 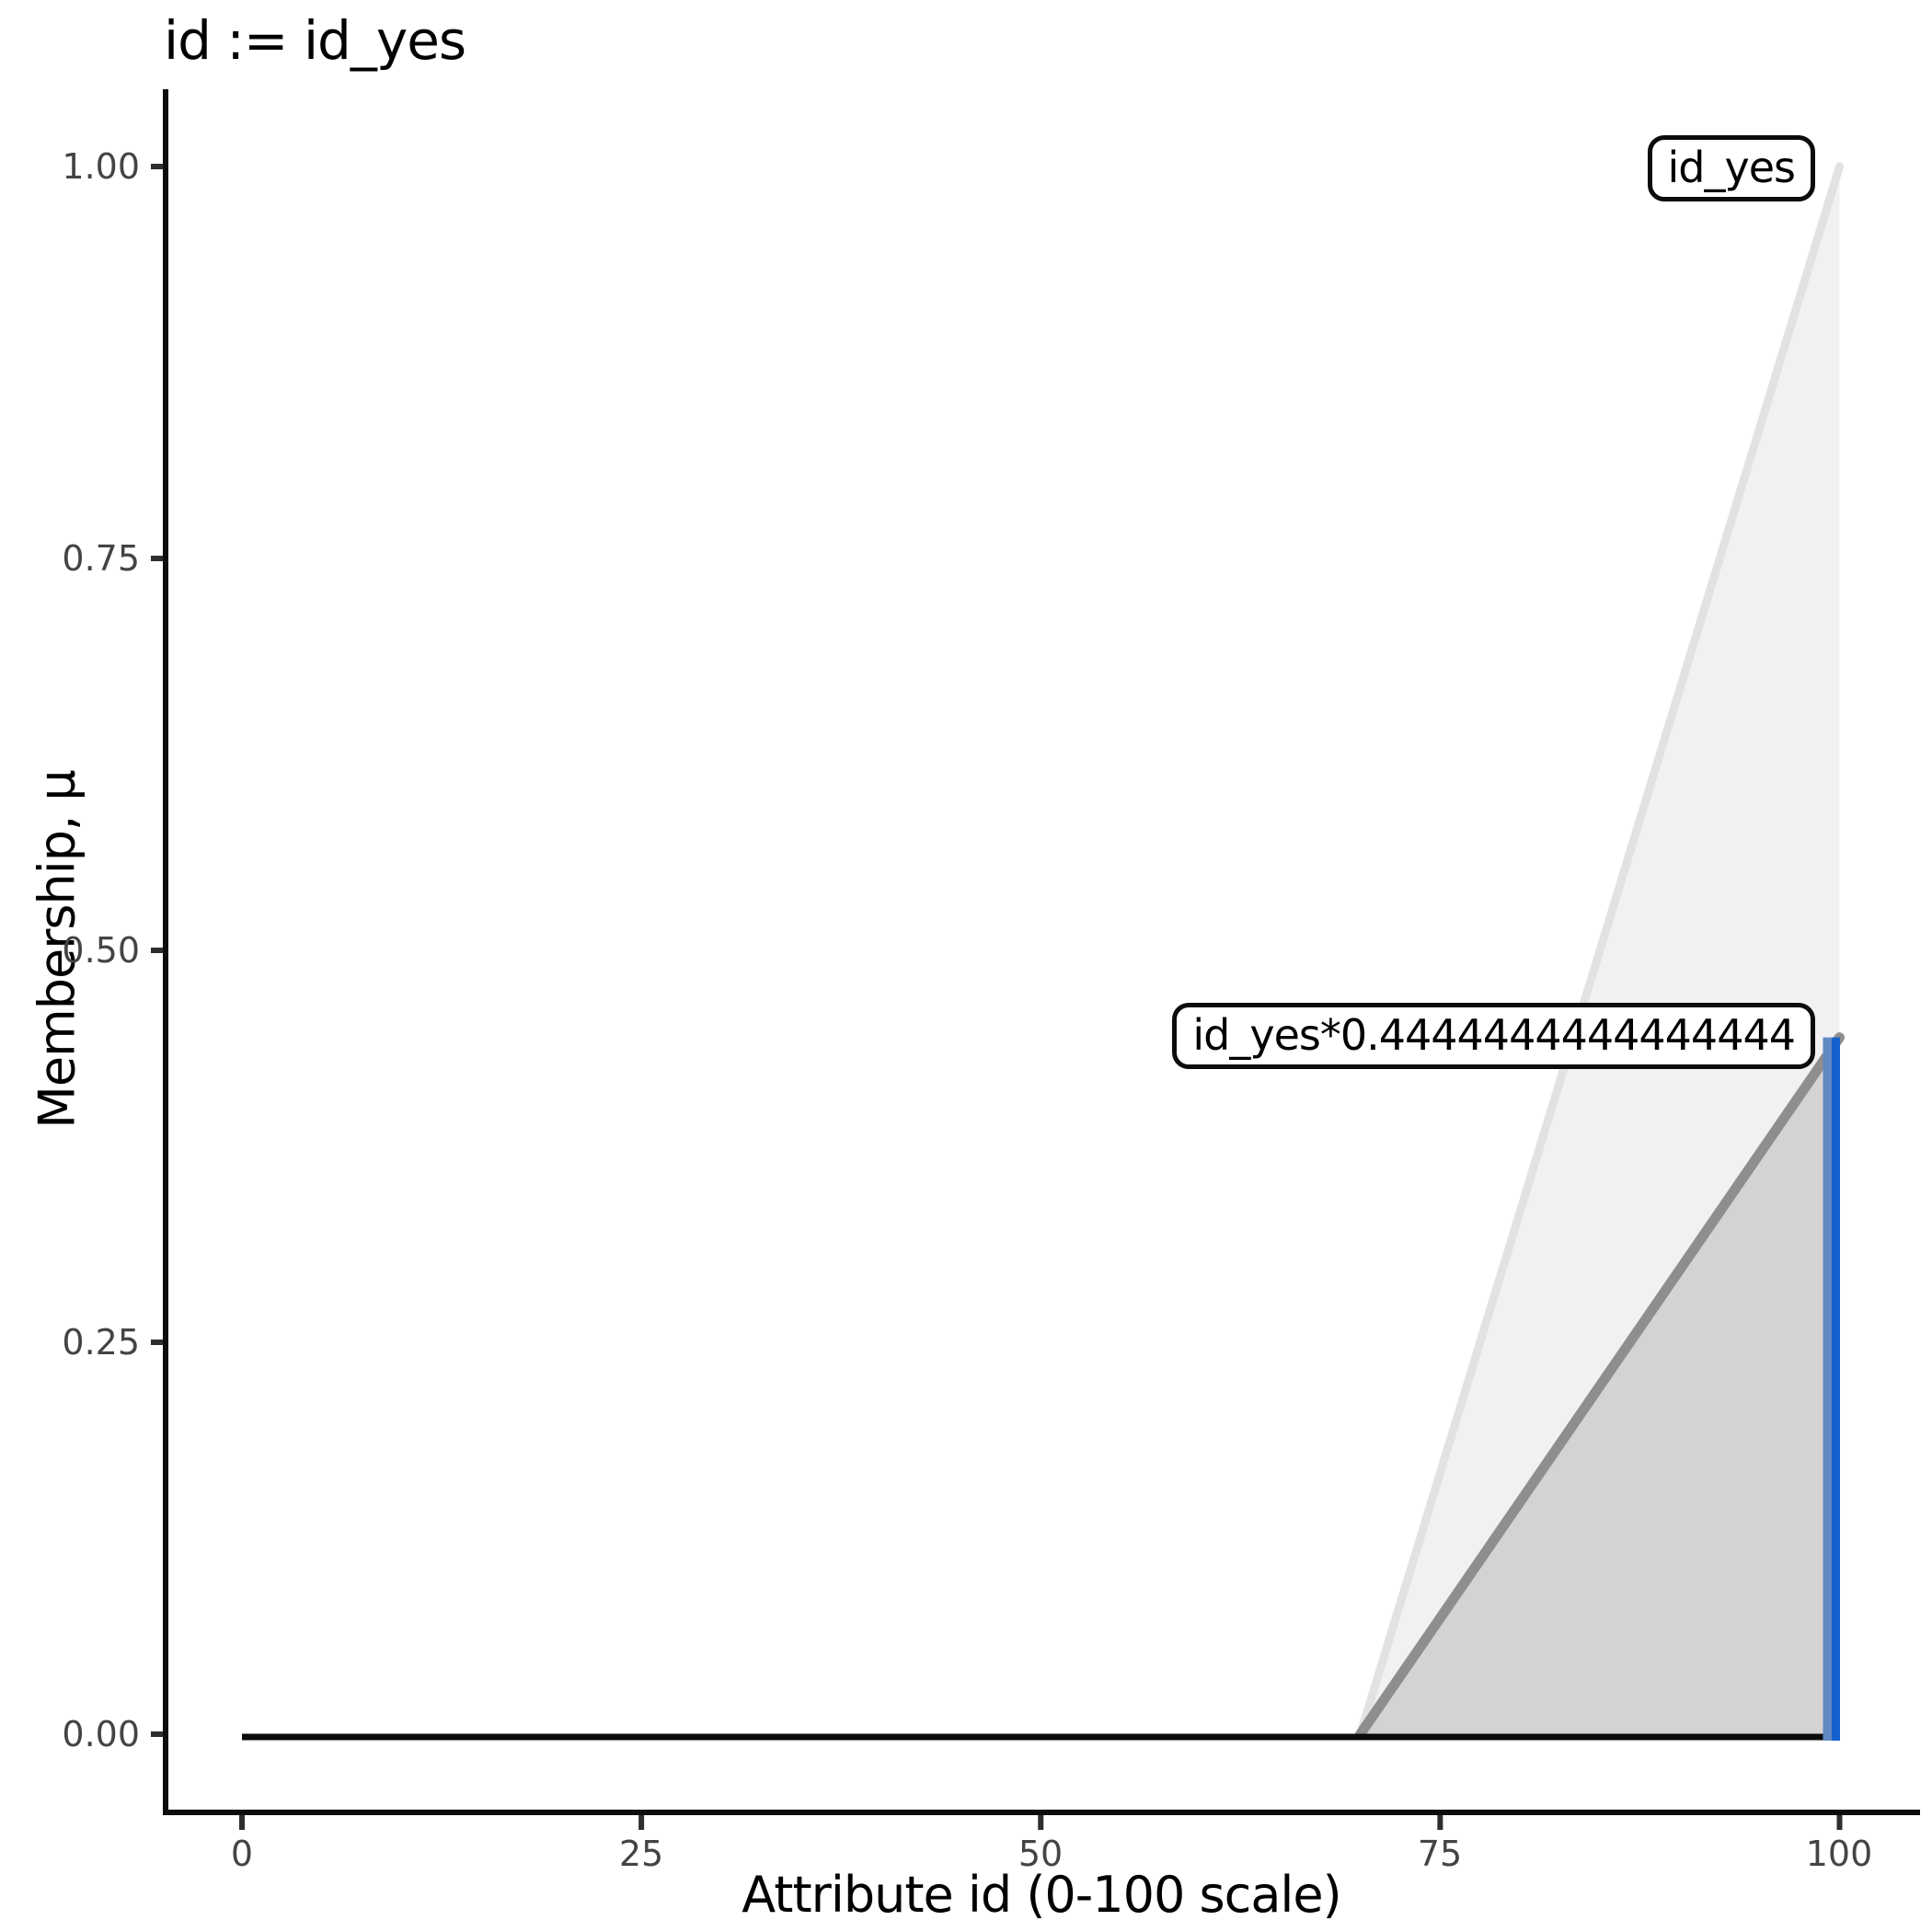 I want to click on x-tick-label: 100, so click(x=1839, y=1854).